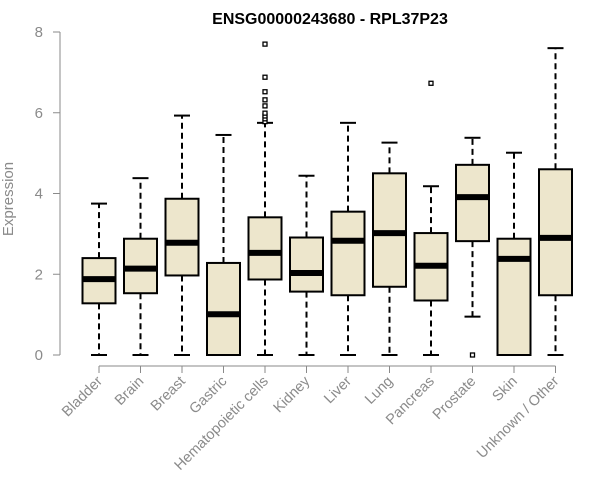  I want to click on box-skin, so click(514, 253).